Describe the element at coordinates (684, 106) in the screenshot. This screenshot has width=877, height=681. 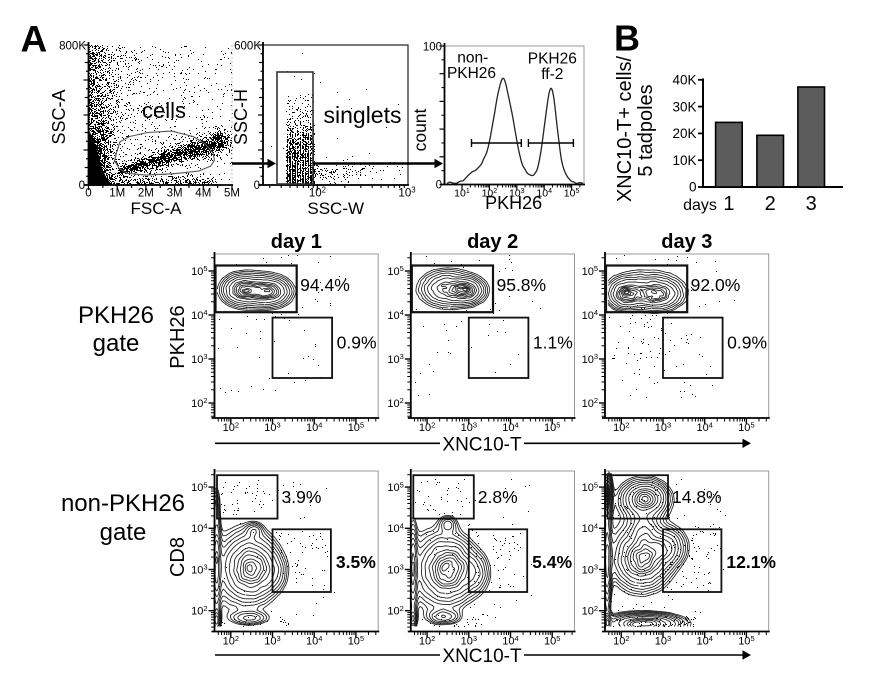
I see `svg-text: 30K` at that location.